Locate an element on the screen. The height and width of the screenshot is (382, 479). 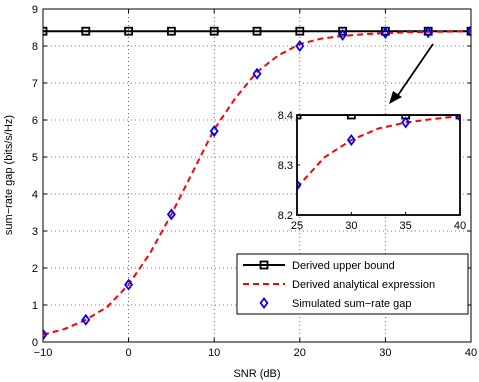
y-tick-label-3: 3 is located at coordinates (35, 232).